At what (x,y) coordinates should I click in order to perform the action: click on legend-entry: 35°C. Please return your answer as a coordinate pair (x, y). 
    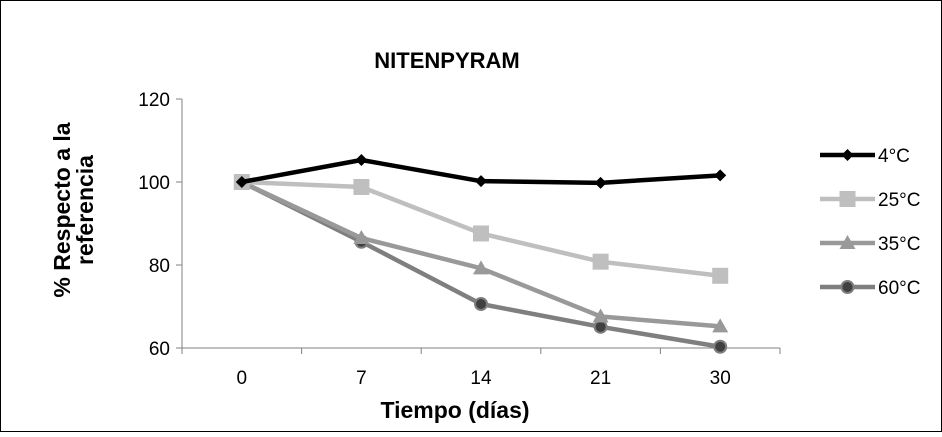
    Looking at the image, I should click on (870, 244).